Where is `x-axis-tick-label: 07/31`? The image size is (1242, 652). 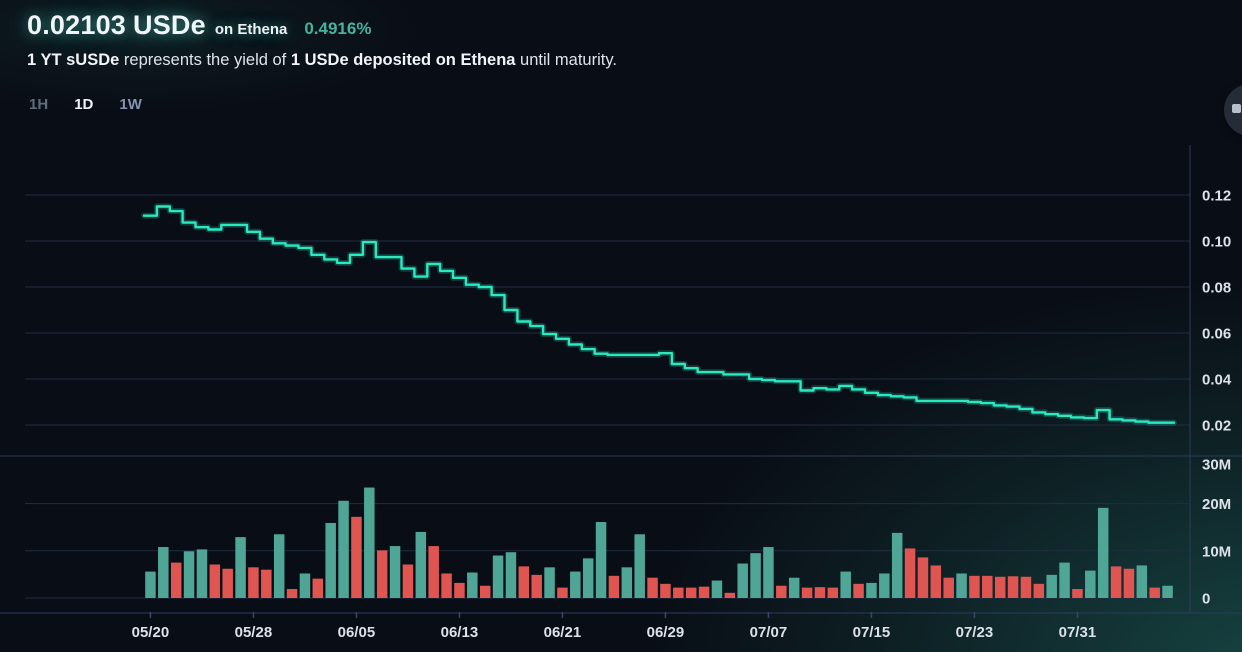
x-axis-tick-label: 07/31 is located at coordinates (1078, 632).